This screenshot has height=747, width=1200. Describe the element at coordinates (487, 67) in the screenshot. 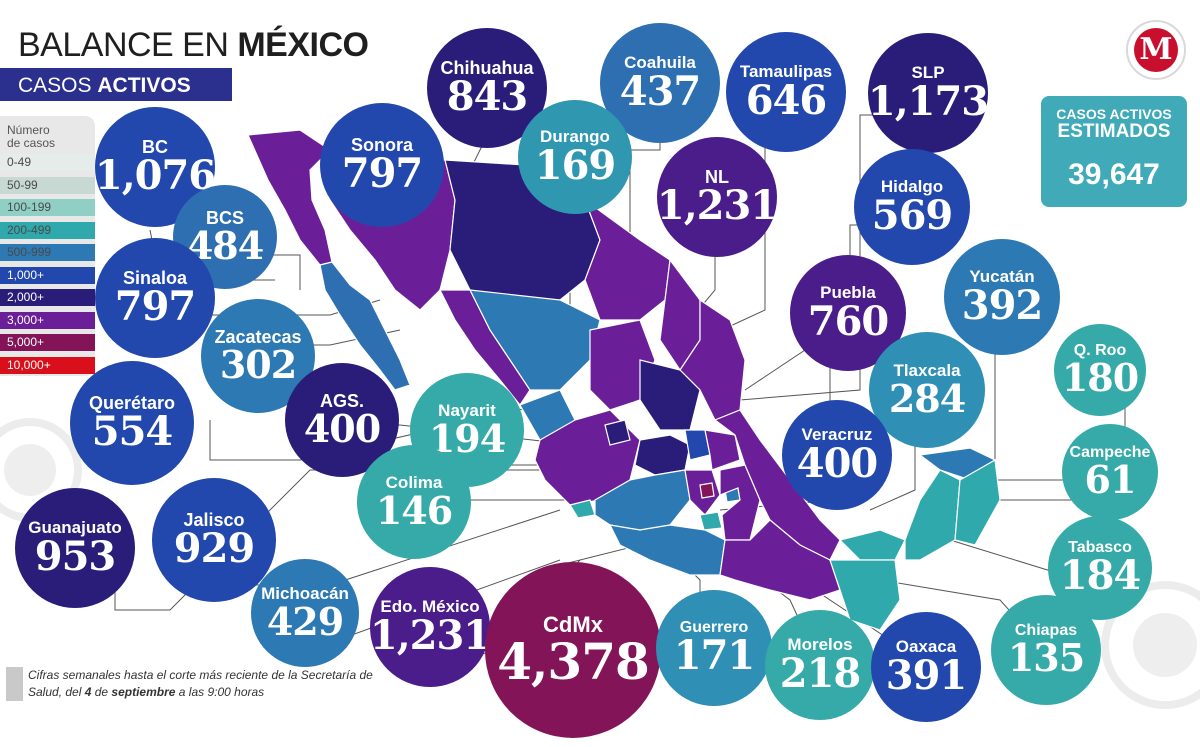

I see `state-name: Chihuahua` at that location.